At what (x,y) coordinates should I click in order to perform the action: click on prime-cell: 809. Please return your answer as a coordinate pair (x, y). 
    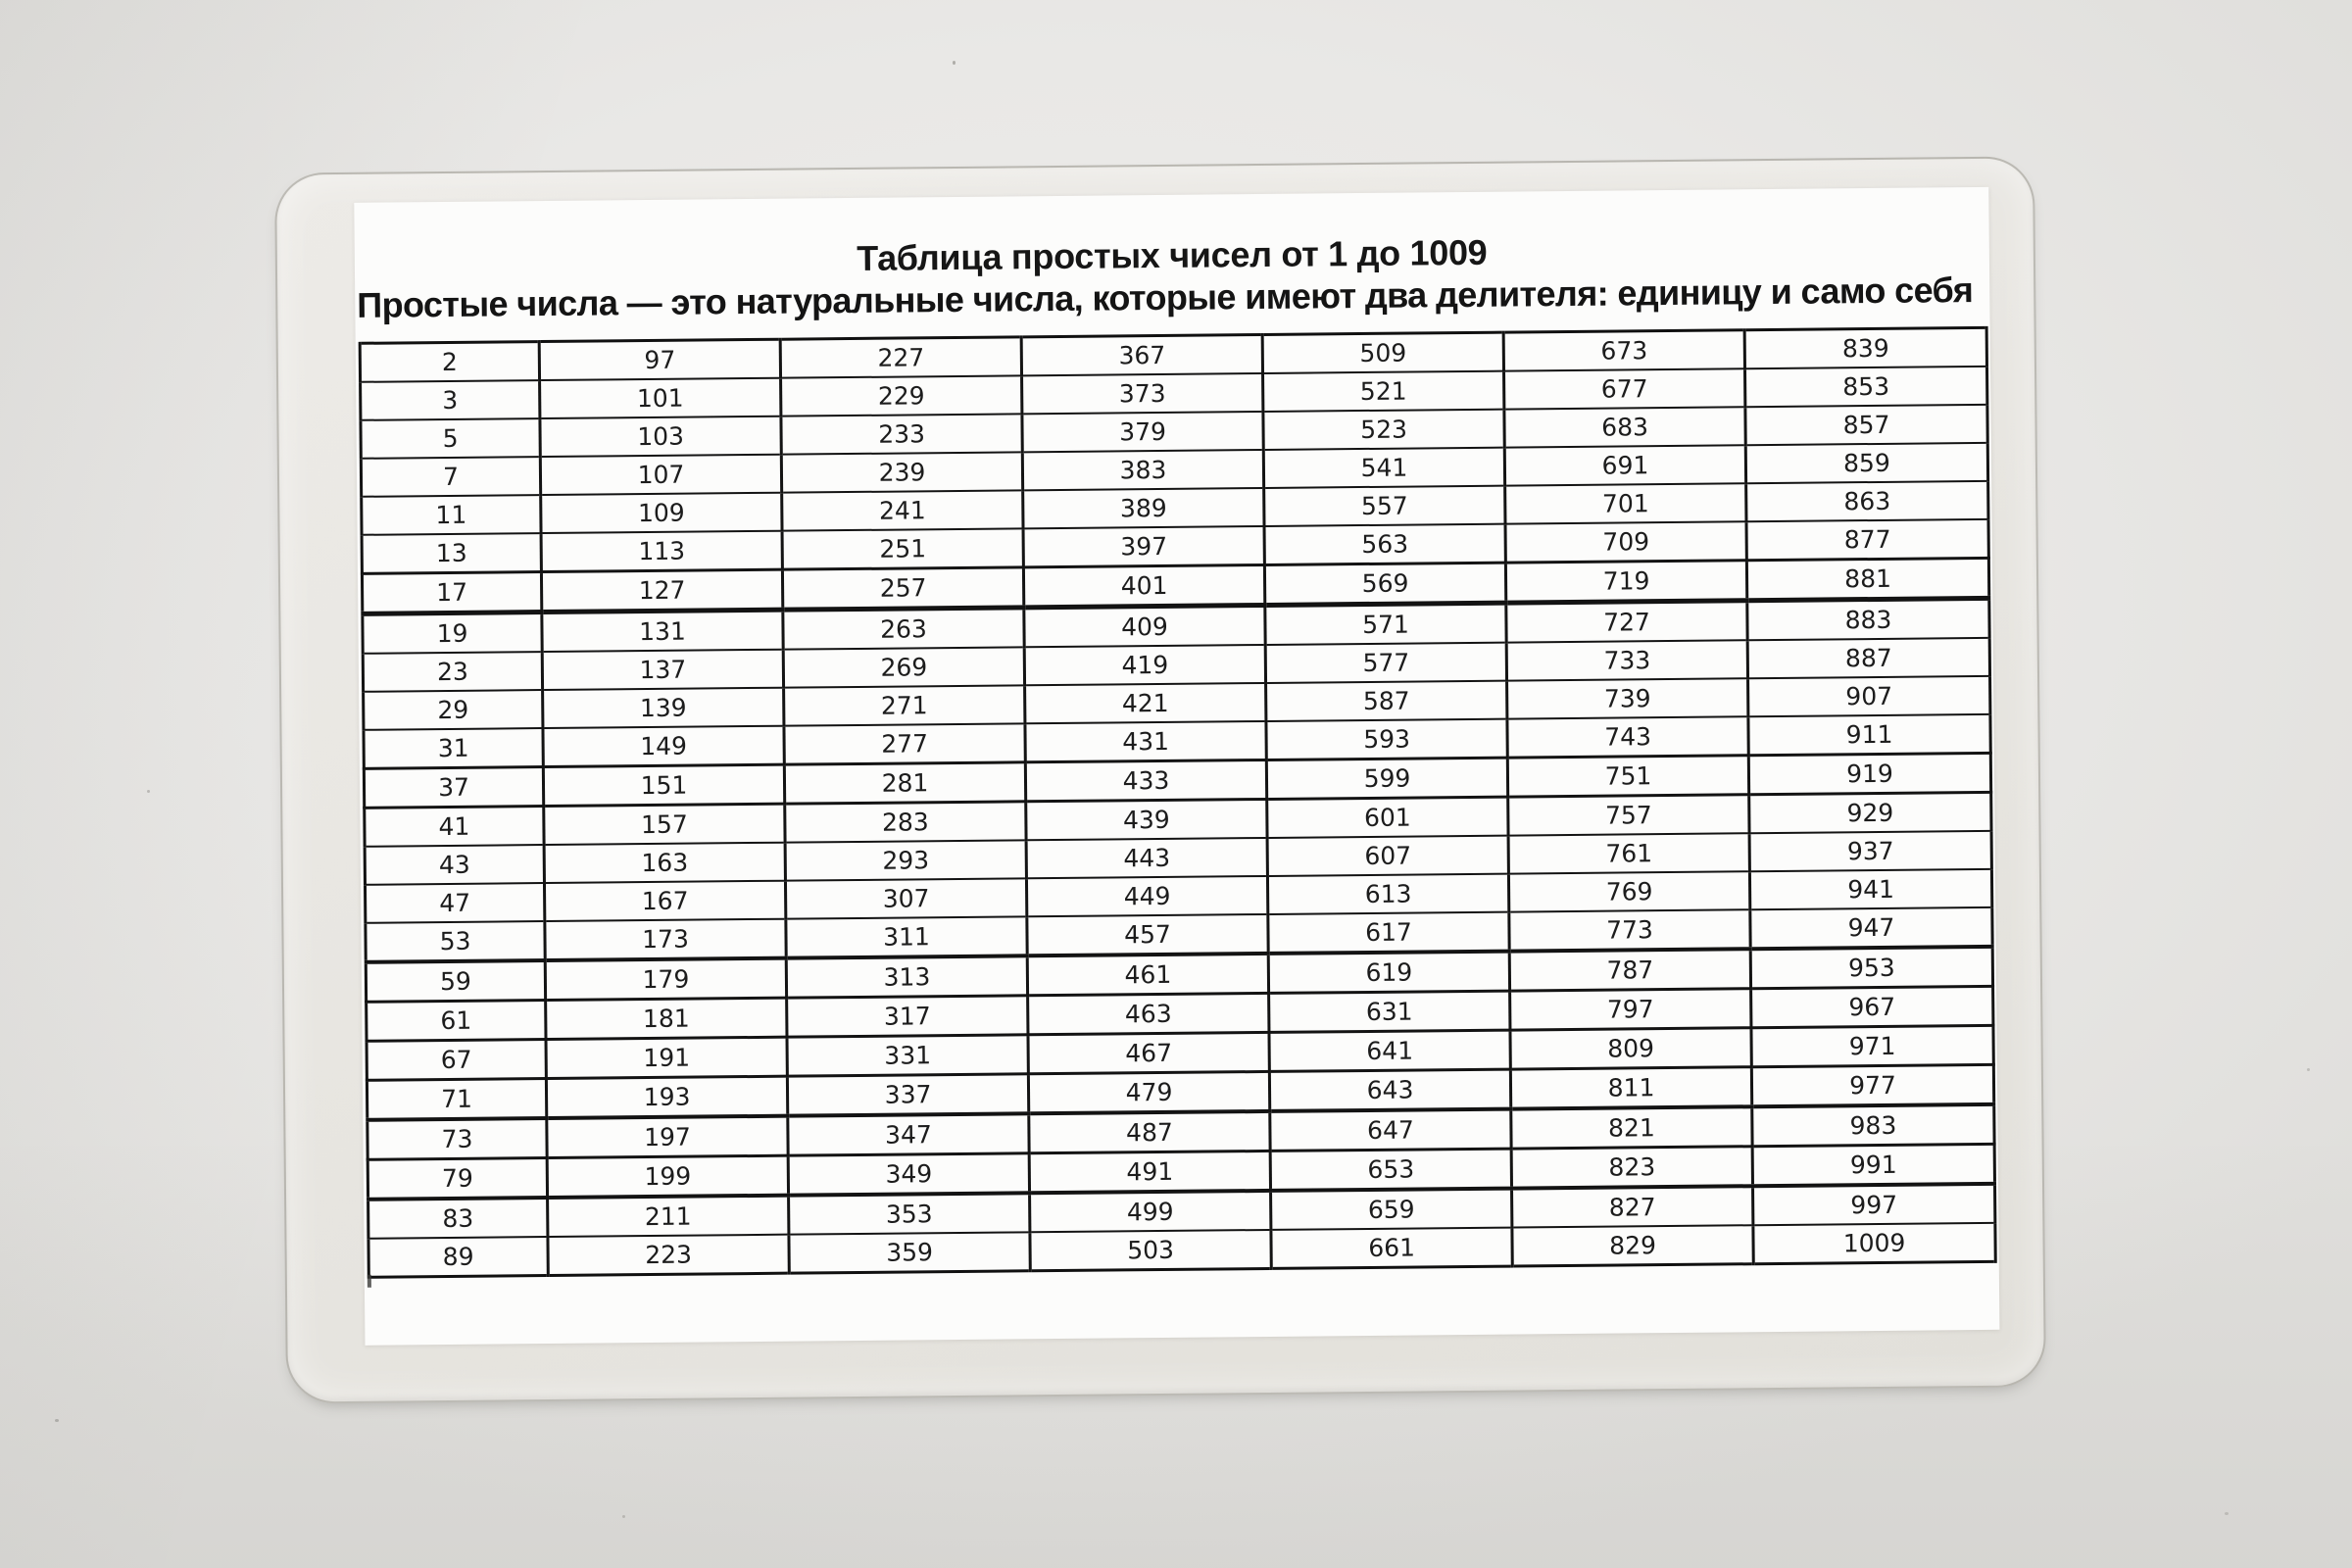
    Looking at the image, I should click on (1630, 1048).